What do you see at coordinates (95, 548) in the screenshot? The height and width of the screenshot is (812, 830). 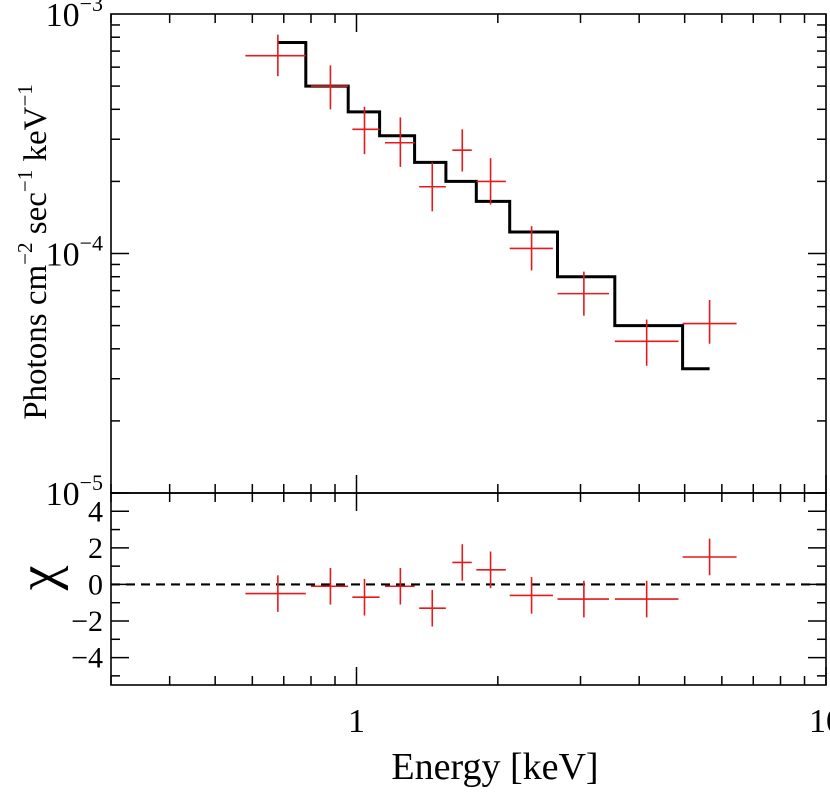 I see `residual-y-tick-label: 2` at bounding box center [95, 548].